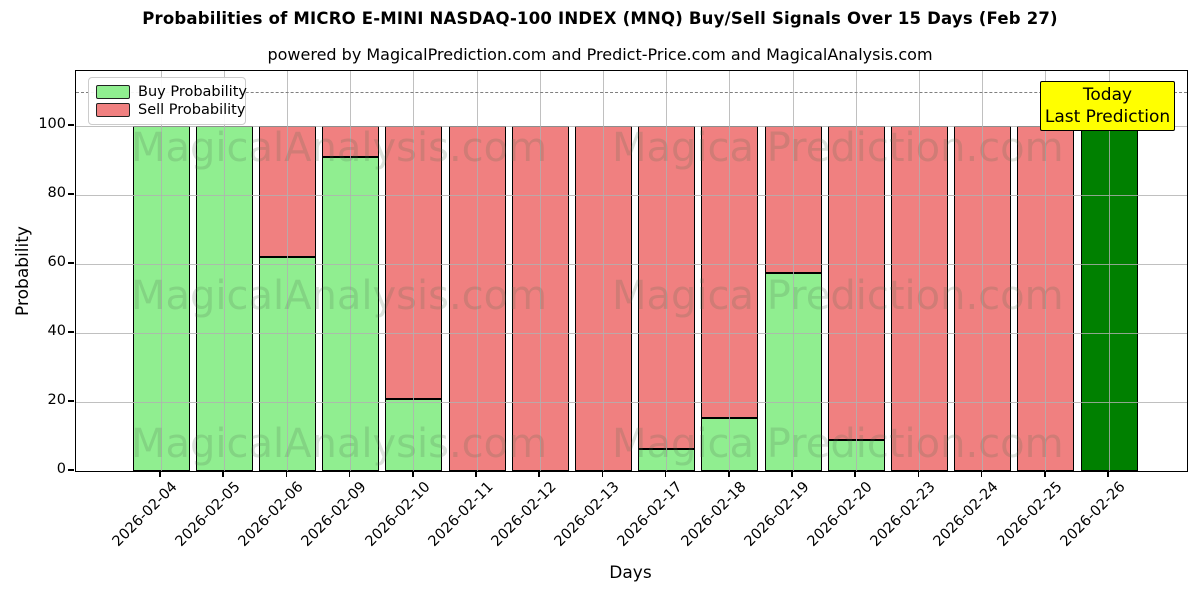  I want to click on x-tick-label: 2026-02-25, so click(1030, 514).